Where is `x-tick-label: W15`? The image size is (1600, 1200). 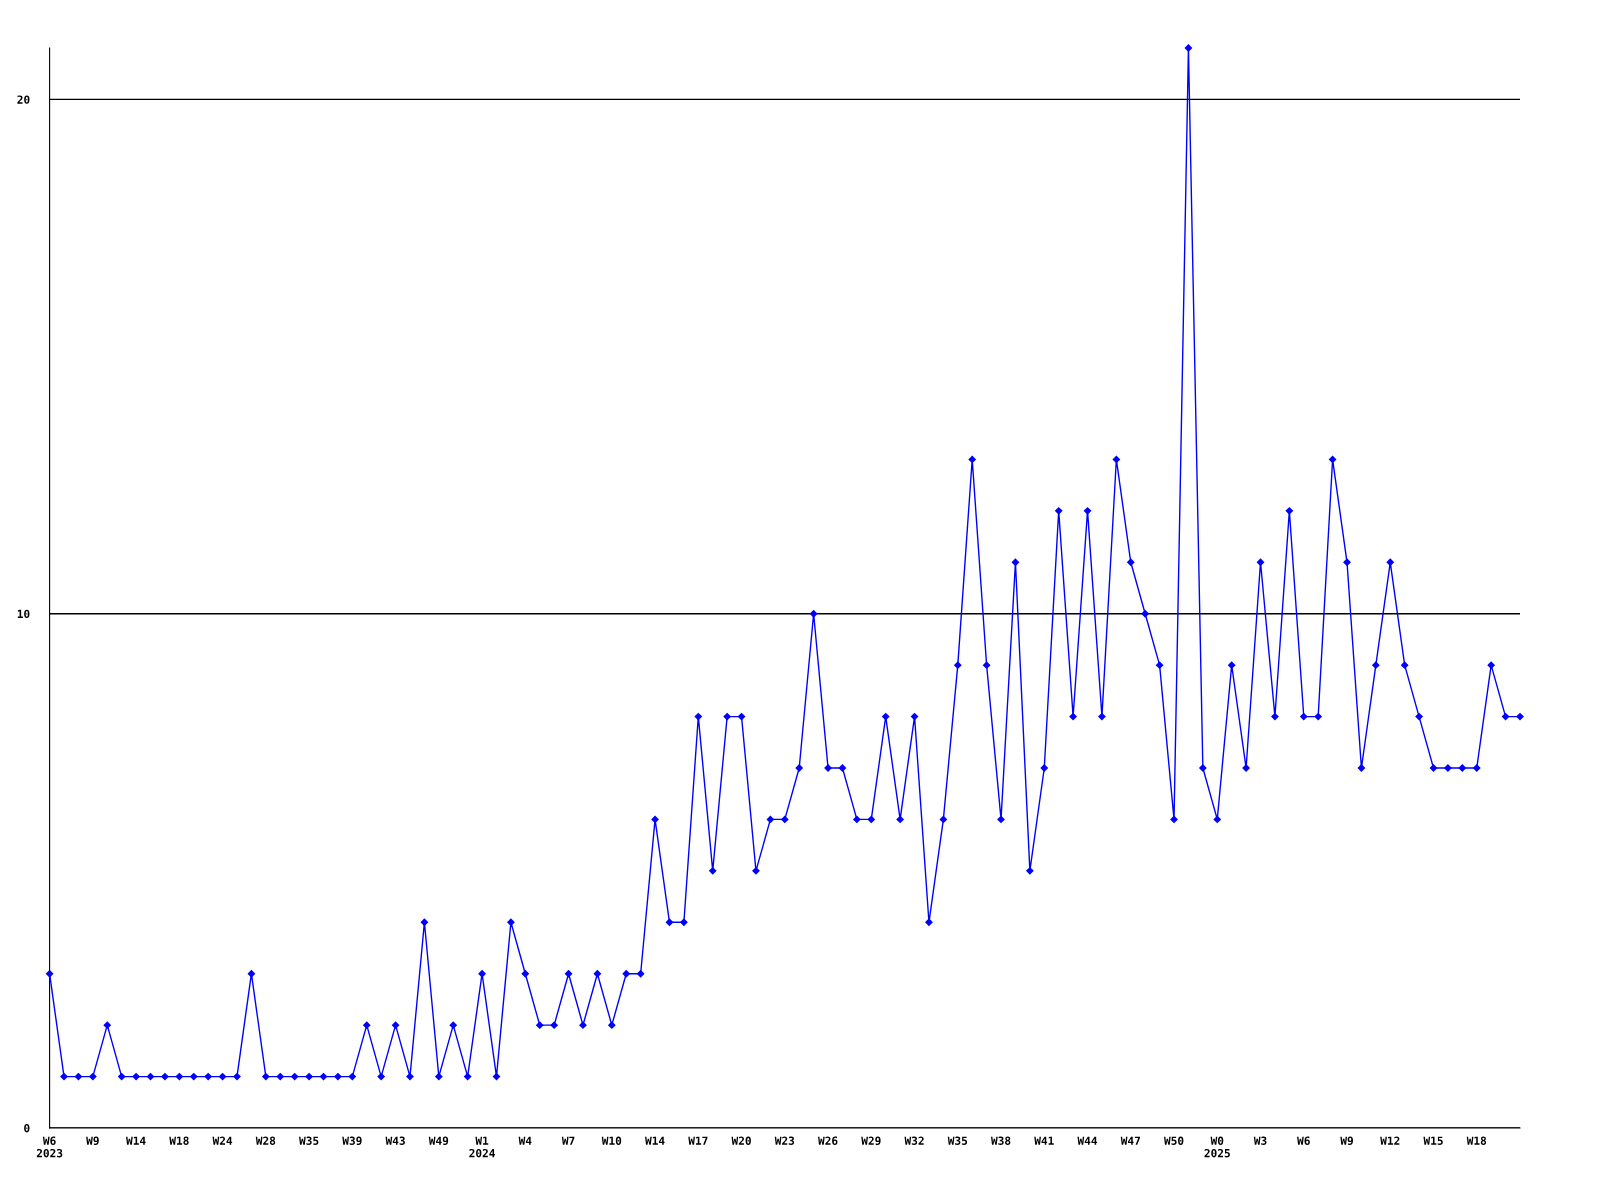
x-tick-label: W15 is located at coordinates (1433, 1140).